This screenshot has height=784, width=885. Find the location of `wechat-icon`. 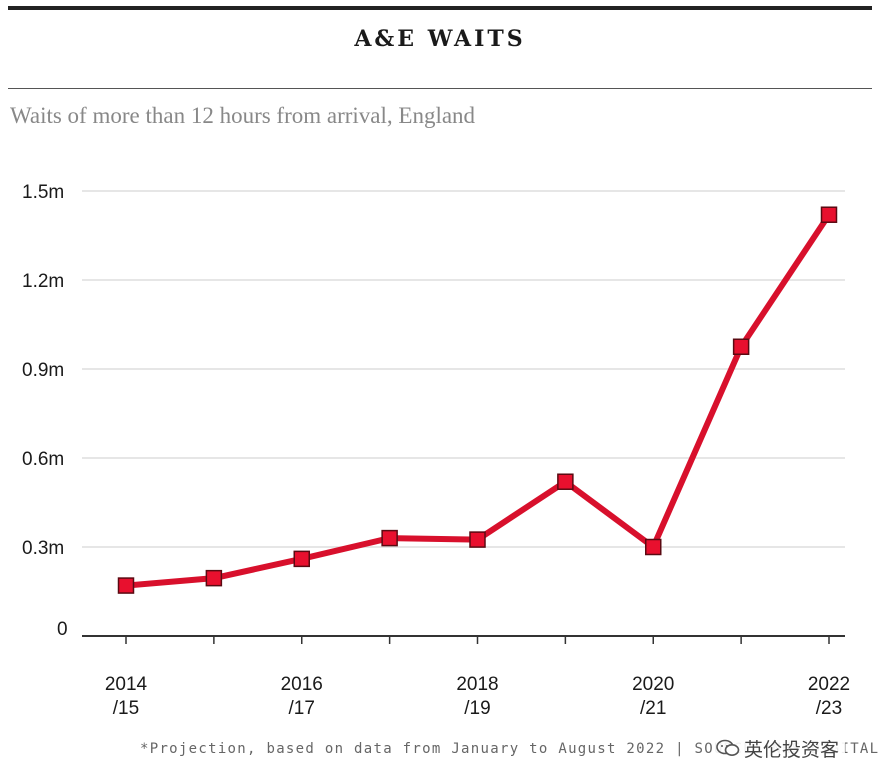

wechat-icon is located at coordinates (728, 747).